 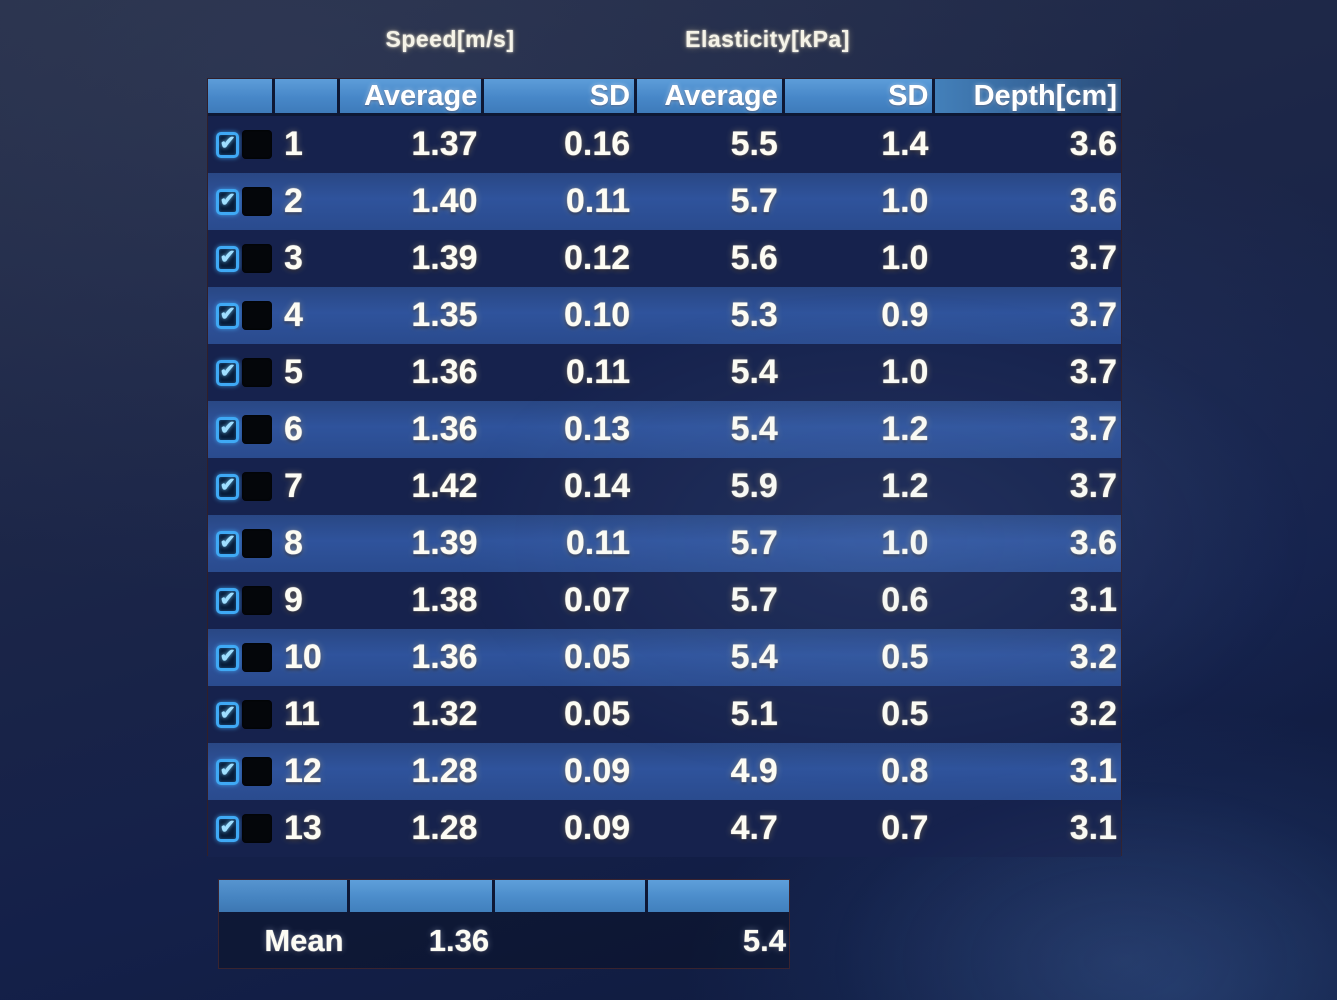 What do you see at coordinates (450, 39) in the screenshot?
I see `speed-group-header: Speed[m/s]` at bounding box center [450, 39].